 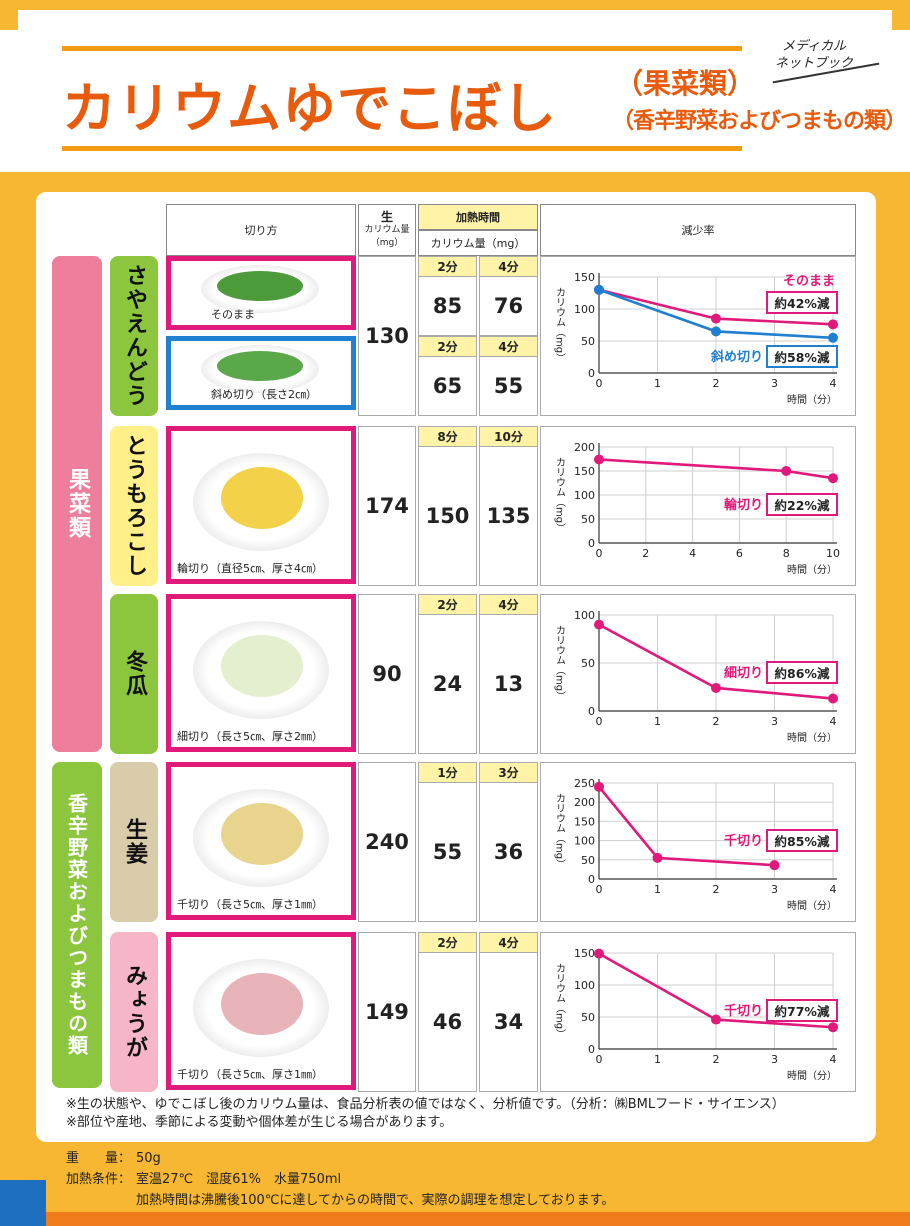 I want to click on x-tick-label: 6, so click(x=739, y=553).